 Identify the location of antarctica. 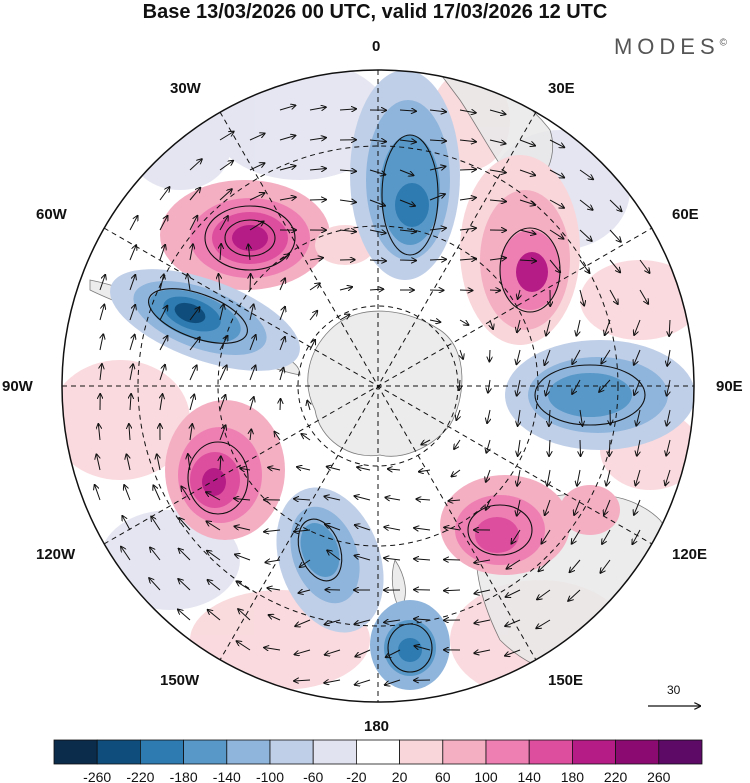
(385, 383).